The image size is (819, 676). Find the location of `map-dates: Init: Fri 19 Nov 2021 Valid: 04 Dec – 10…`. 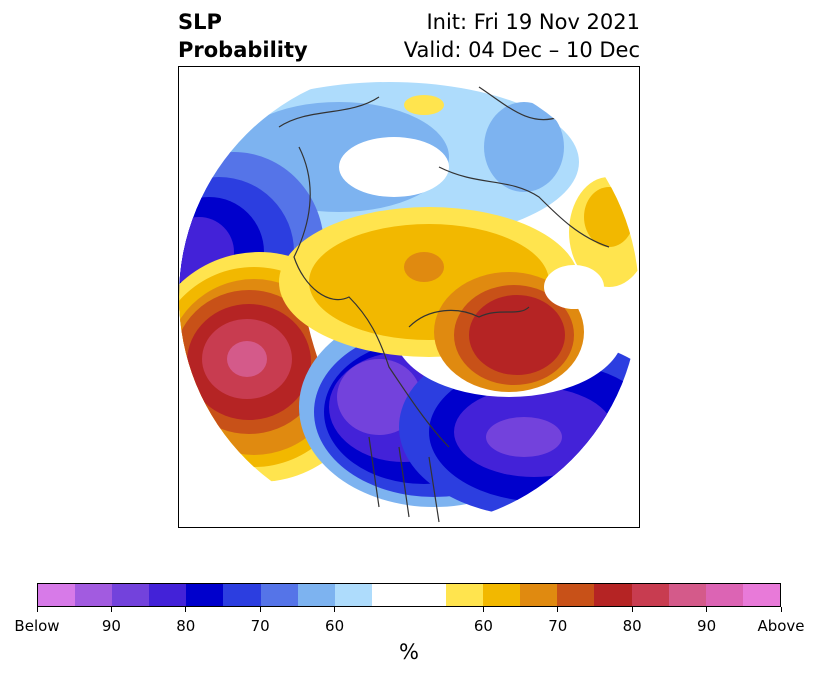

map-dates: Init: Fri 19 Nov 2021 Valid: 04 Dec – 10… is located at coordinates (522, 36).